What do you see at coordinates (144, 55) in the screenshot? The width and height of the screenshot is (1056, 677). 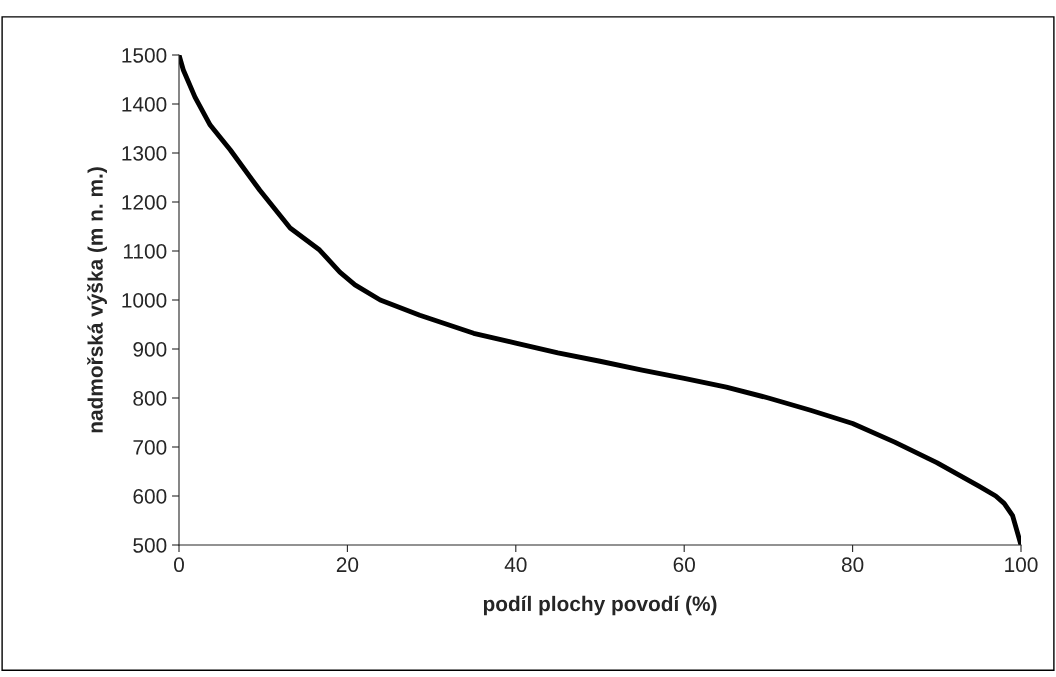 I see `y-tick-label: 1500` at bounding box center [144, 55].